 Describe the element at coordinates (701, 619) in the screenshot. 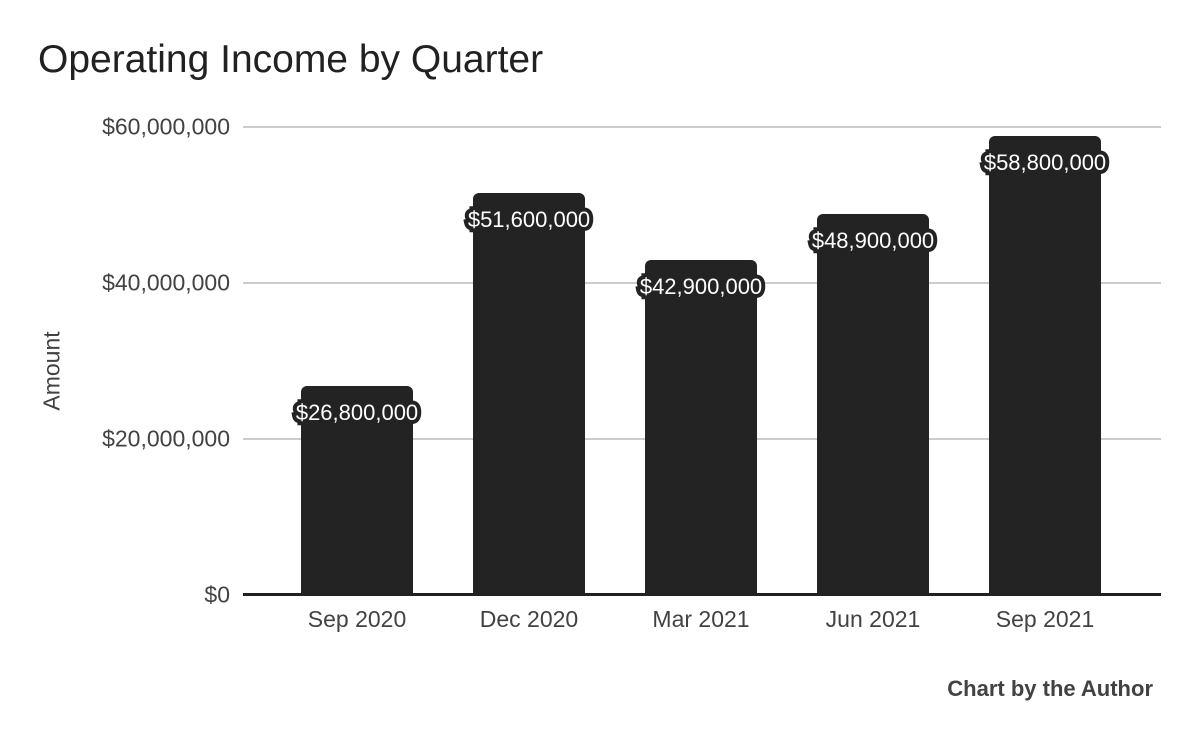

I see `x-tick-label: Mar 2021` at that location.